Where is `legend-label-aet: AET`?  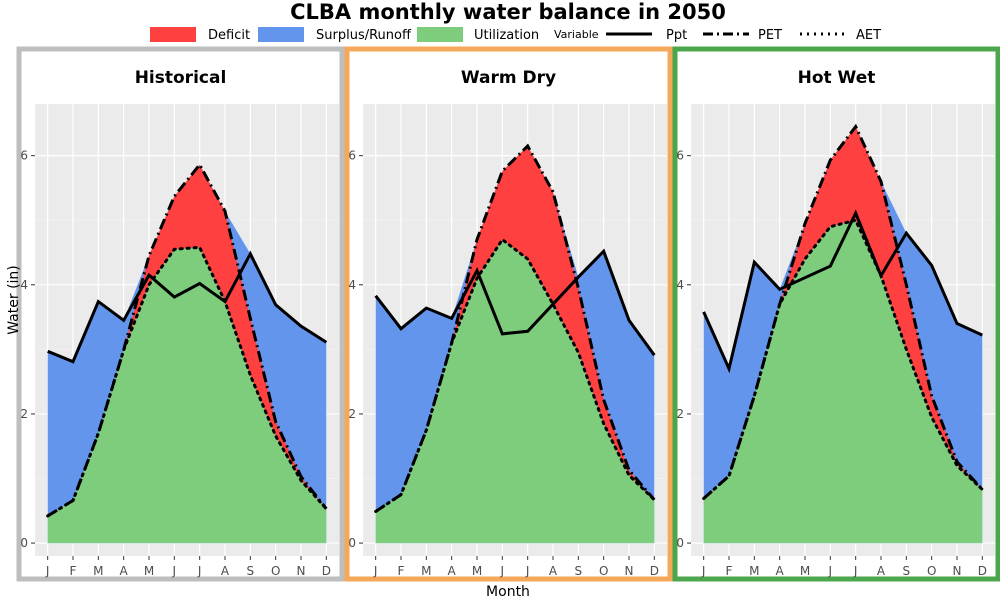
legend-label-aet: AET is located at coordinates (868, 35).